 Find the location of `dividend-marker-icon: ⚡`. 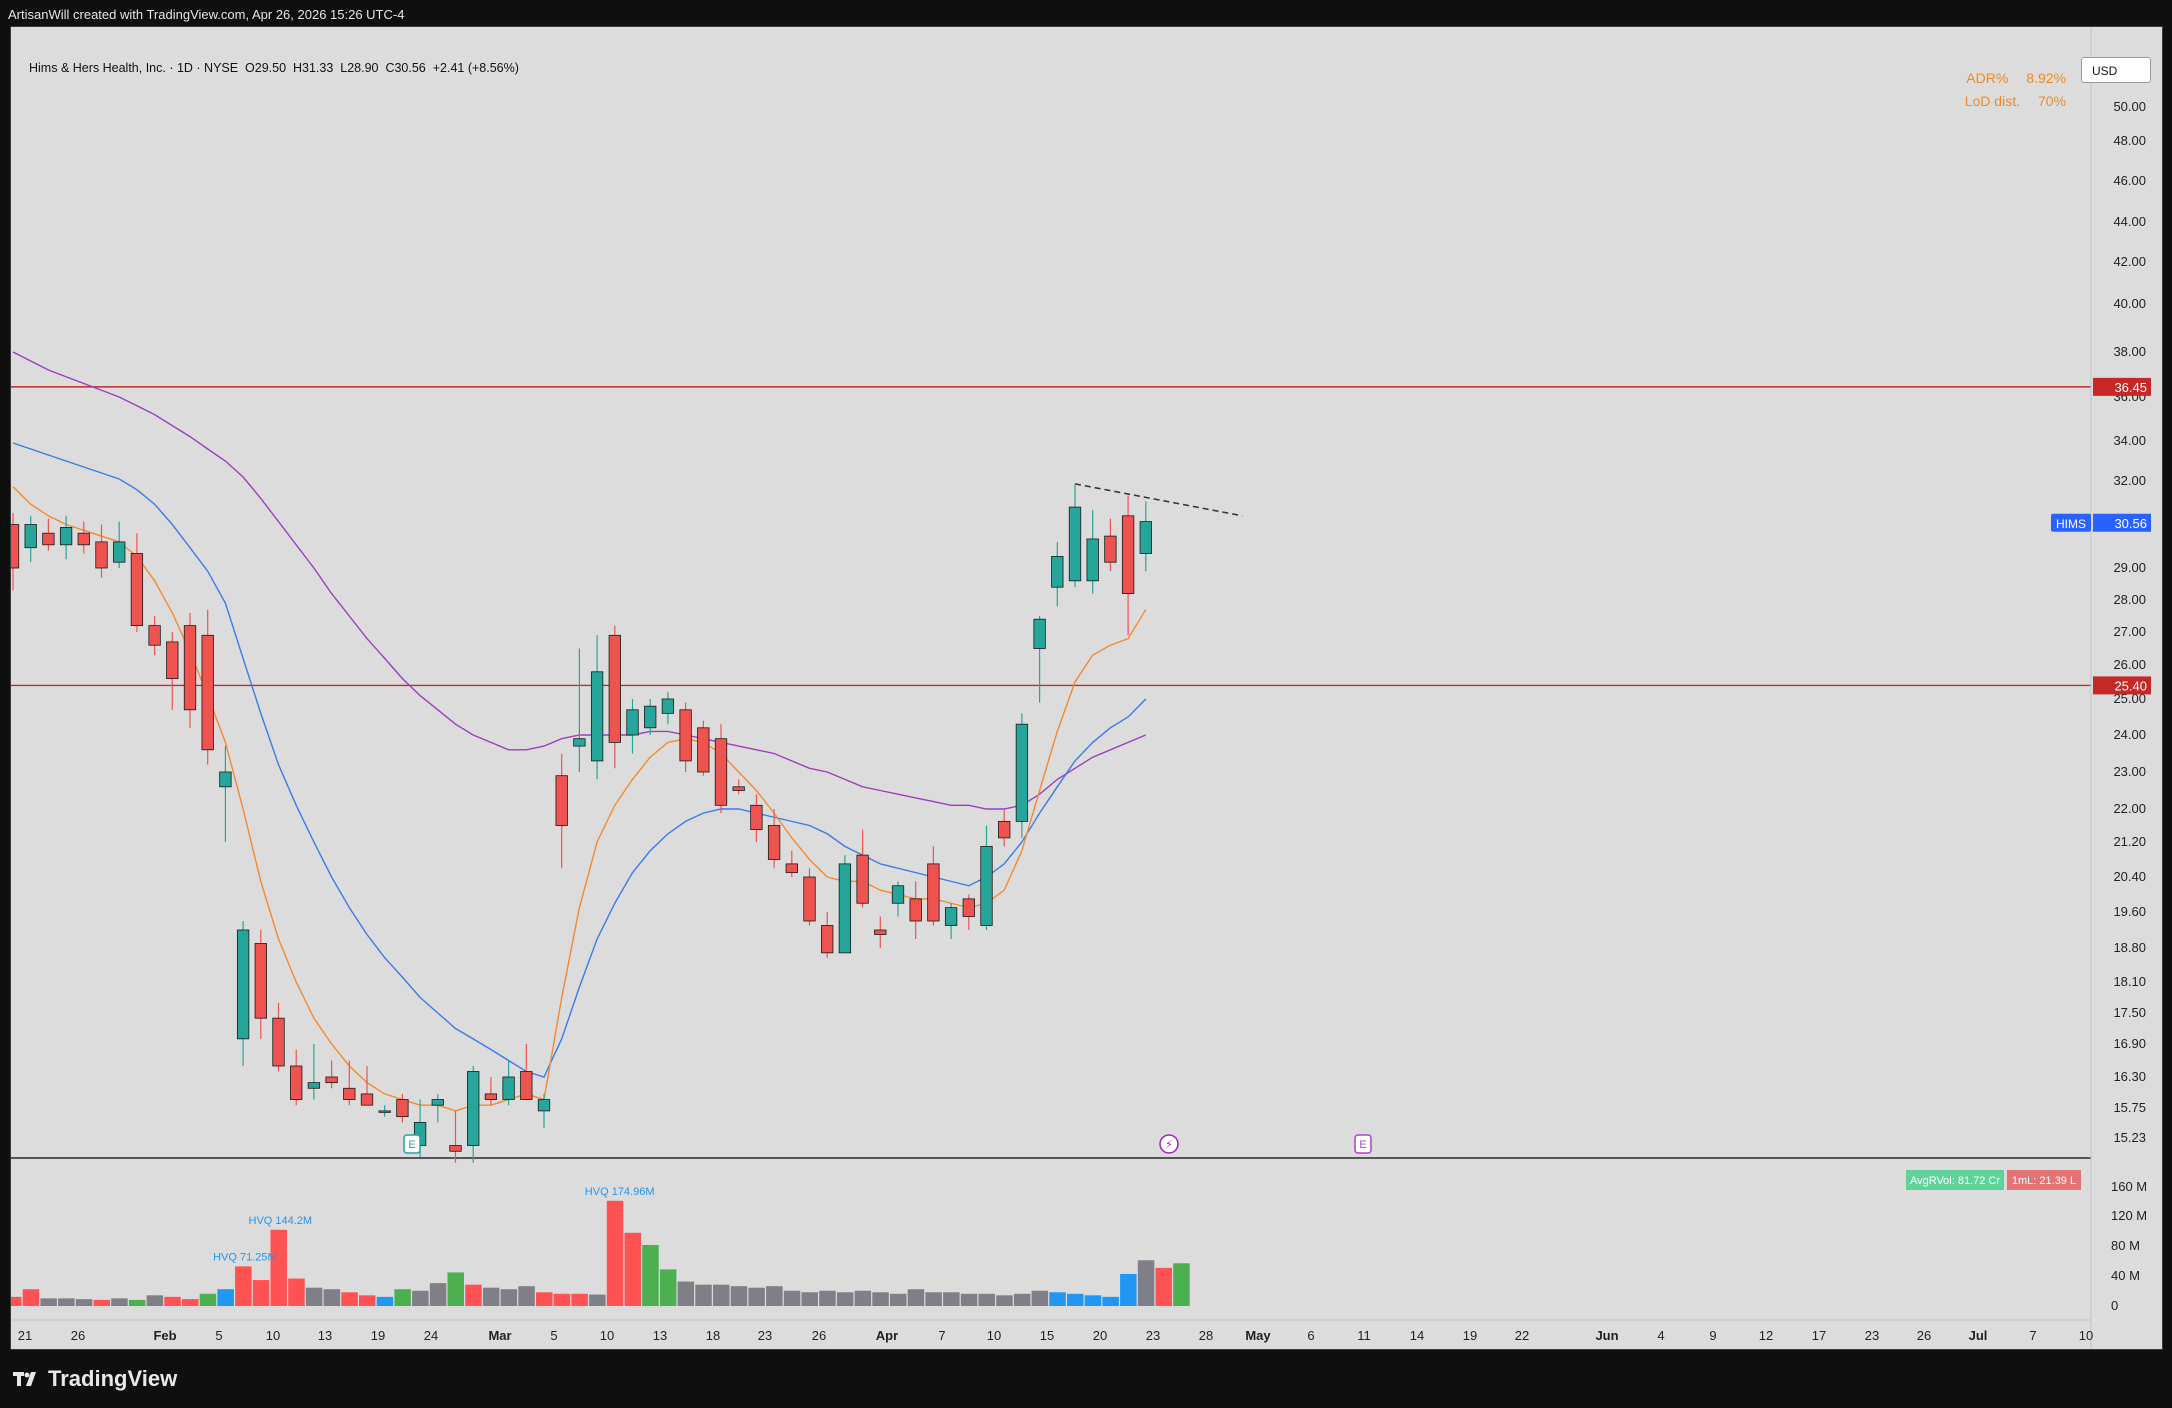

dividend-marker-icon: ⚡ is located at coordinates (1169, 1144).